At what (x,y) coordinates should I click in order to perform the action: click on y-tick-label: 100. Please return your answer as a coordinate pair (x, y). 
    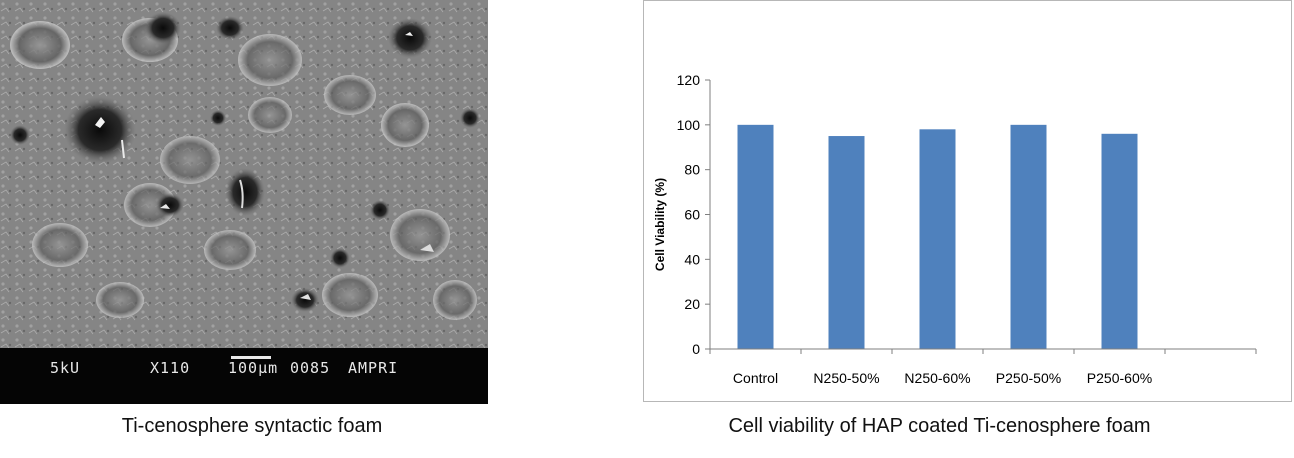
    Looking at the image, I should click on (689, 125).